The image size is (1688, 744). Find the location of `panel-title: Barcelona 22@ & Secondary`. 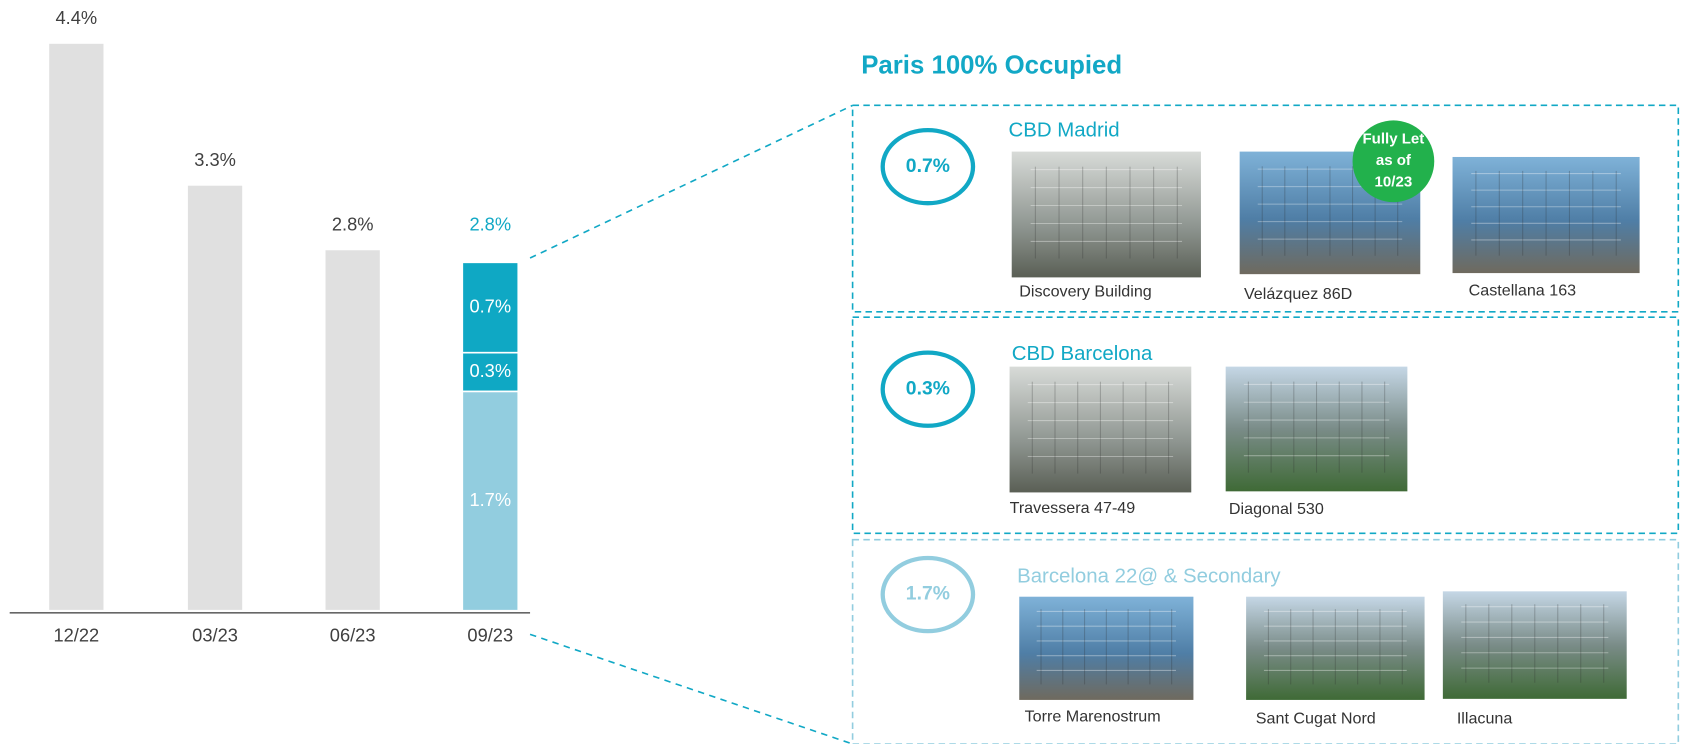

panel-title: Barcelona 22@ & Secondary is located at coordinates (1149, 577).